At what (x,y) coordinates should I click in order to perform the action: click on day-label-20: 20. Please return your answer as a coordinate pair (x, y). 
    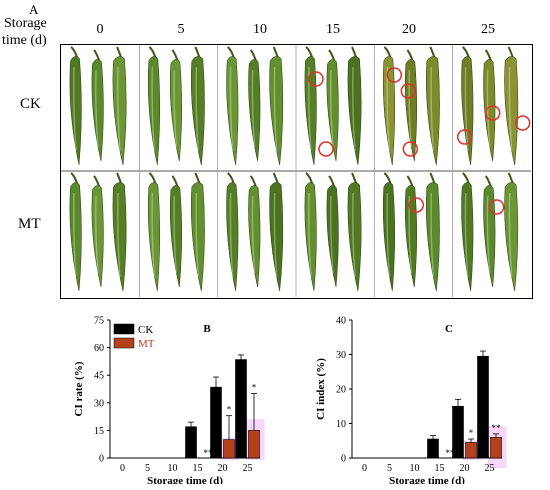
    Looking at the image, I should click on (409, 29).